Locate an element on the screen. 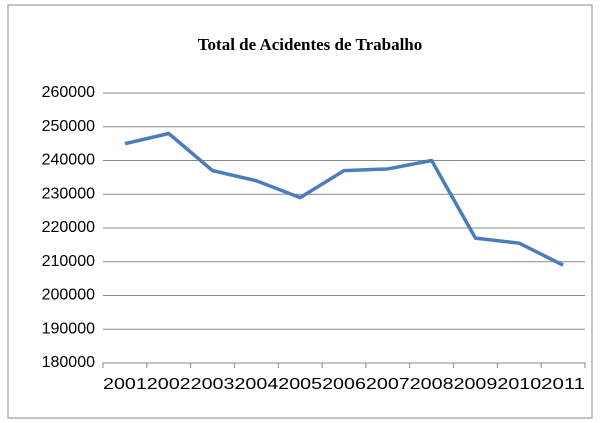 Image resolution: width=601 pixels, height=423 pixels. x-tick-label: 2007 is located at coordinates (388, 384).